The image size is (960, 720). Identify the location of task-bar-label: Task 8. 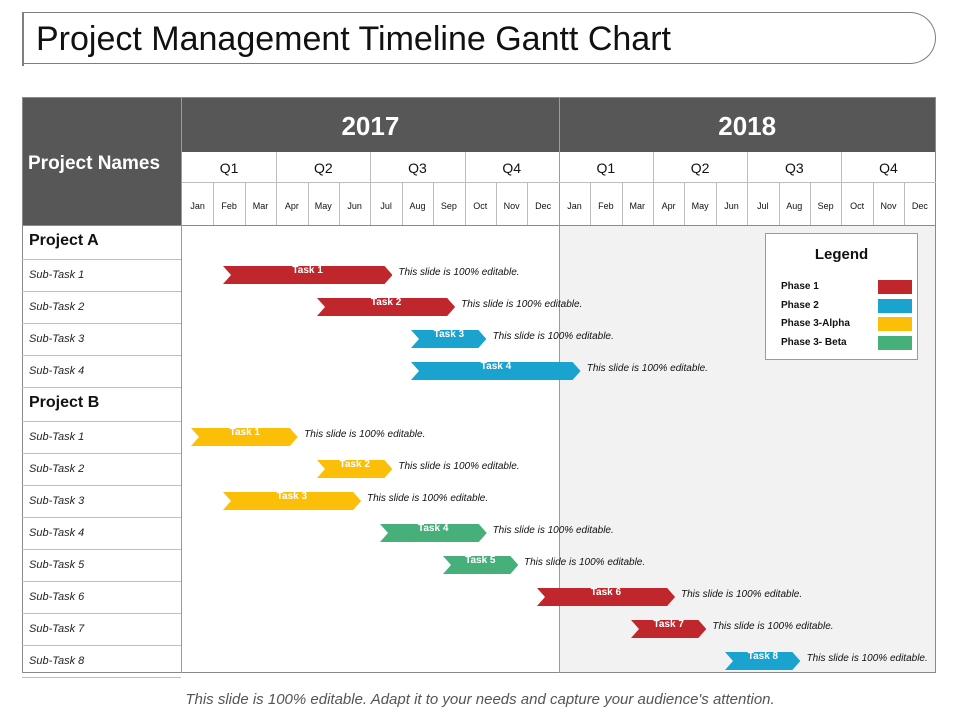
(763, 656).